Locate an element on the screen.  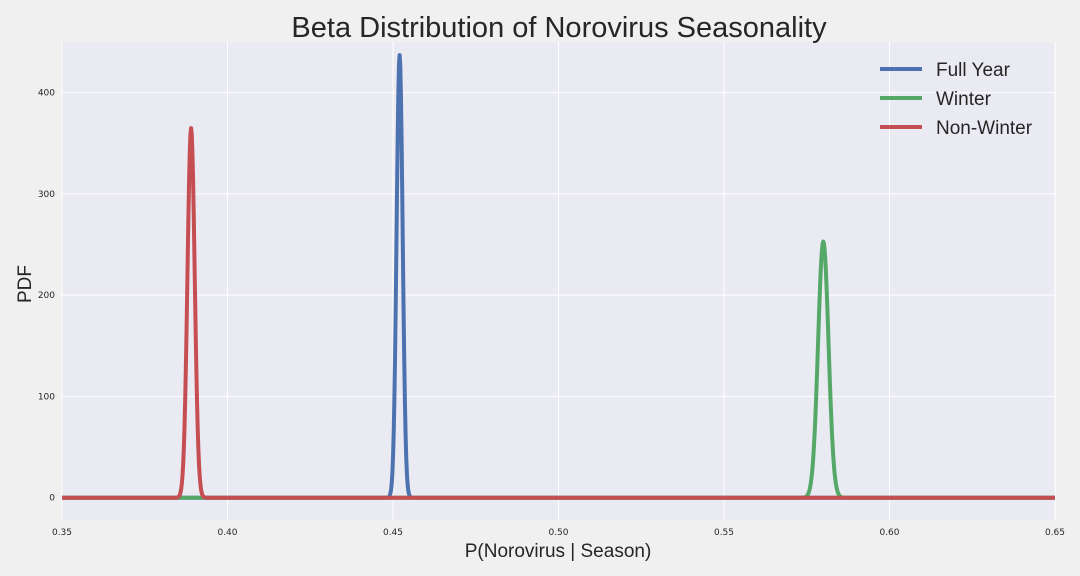
y-axis-label: PDF is located at coordinates (25, 284).